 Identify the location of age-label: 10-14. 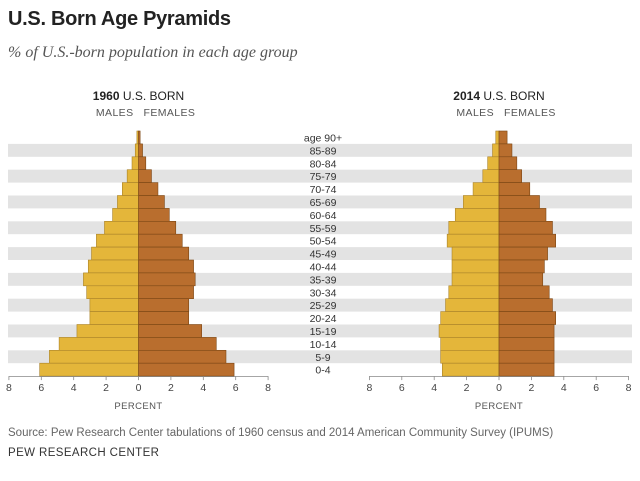
(323, 345).